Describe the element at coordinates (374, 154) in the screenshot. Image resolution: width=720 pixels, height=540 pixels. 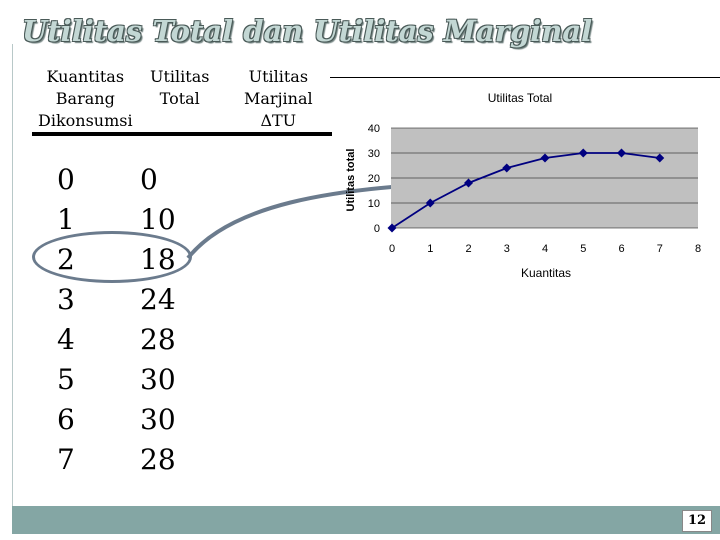
I see `chart-y-tick-label: 30` at that location.